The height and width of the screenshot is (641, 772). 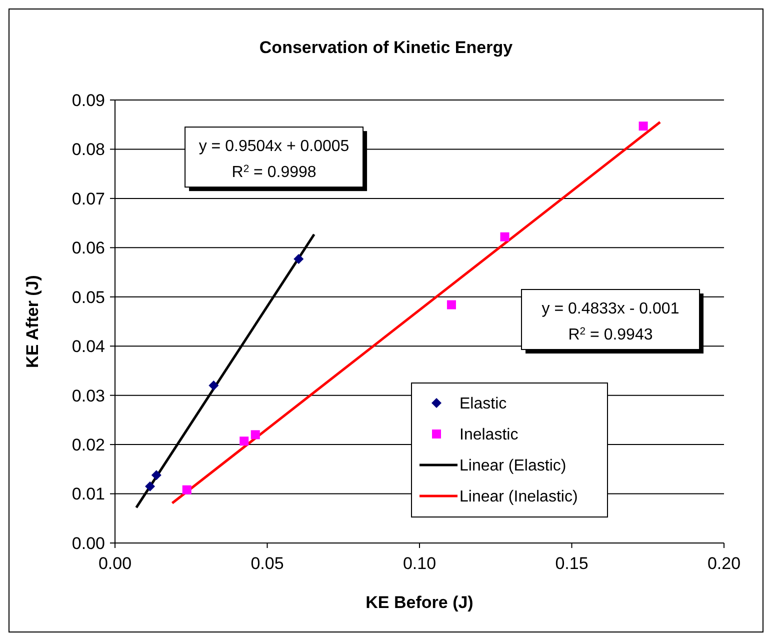 What do you see at coordinates (32, 321) in the screenshot?
I see `y-axis-title: KE After (J)` at bounding box center [32, 321].